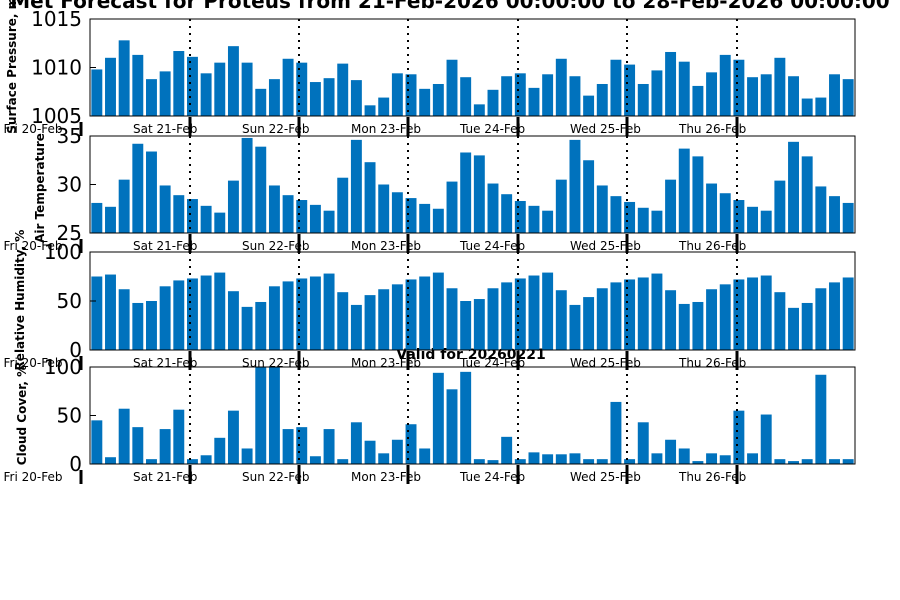 This screenshot has height=600, width=900. I want to click on ytick-label-air_temperature-1: 30, so click(69, 185).